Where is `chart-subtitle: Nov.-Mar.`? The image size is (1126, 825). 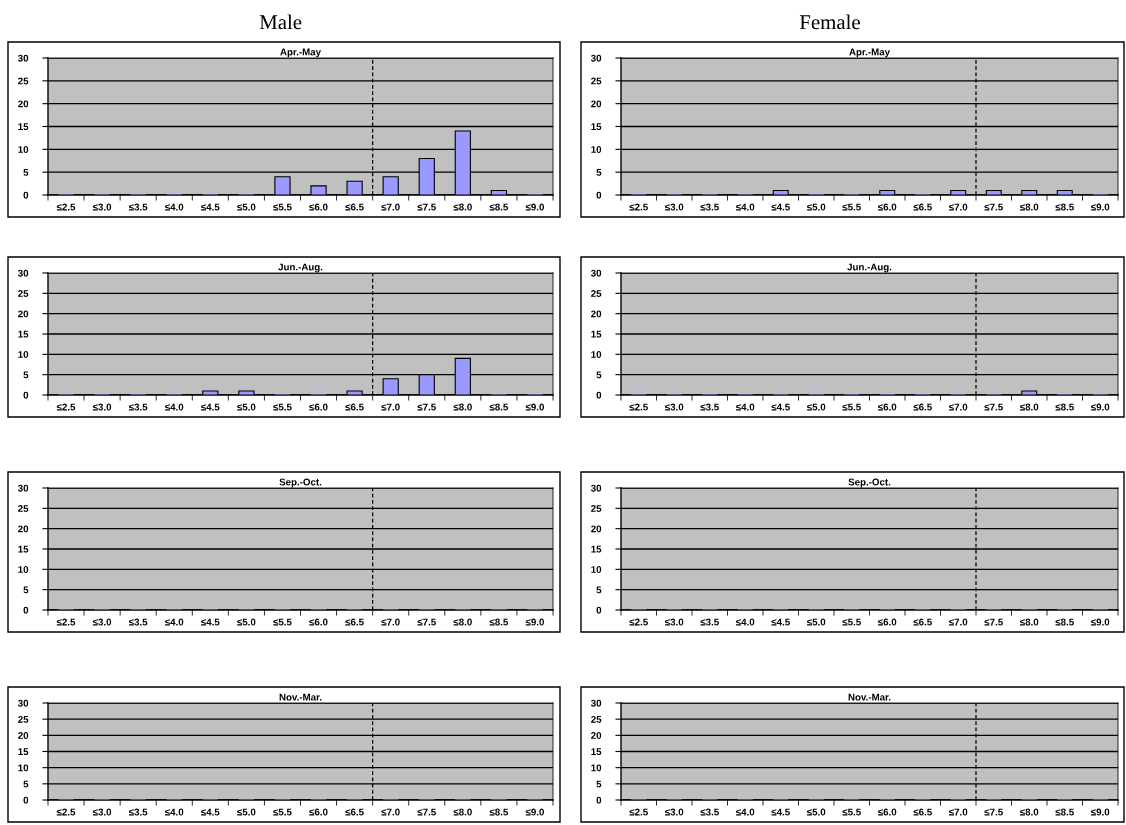
chart-subtitle: Nov.-Mar. is located at coordinates (300, 697).